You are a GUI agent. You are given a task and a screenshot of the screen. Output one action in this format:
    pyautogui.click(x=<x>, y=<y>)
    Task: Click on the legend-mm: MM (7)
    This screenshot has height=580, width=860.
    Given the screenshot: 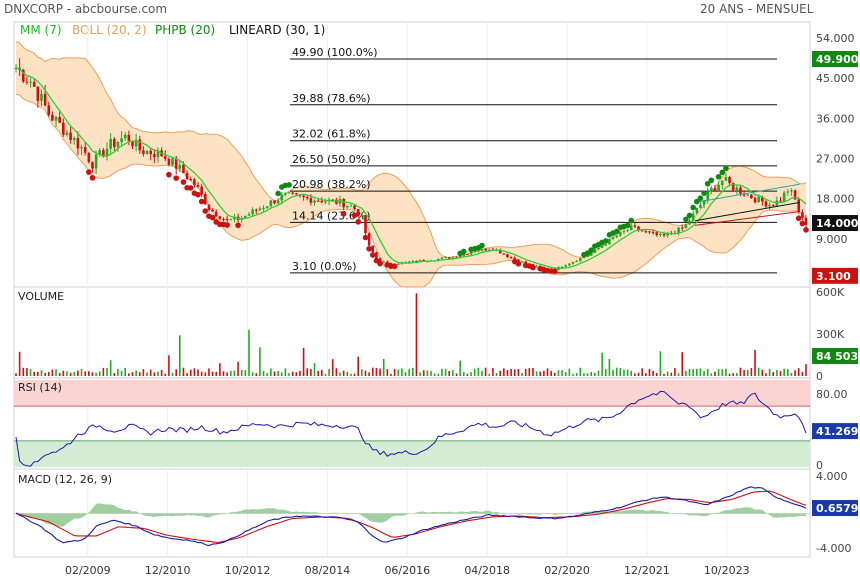 What is the action you would take?
    pyautogui.click(x=41, y=30)
    